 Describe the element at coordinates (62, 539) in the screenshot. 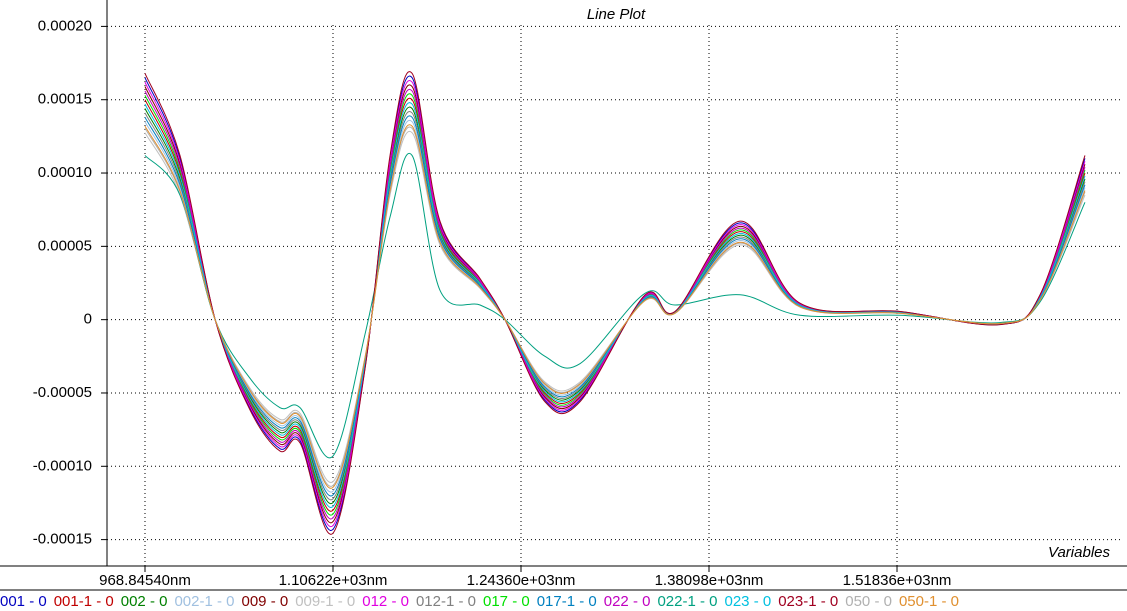

I see `y-tick-label: -0.00015` at that location.